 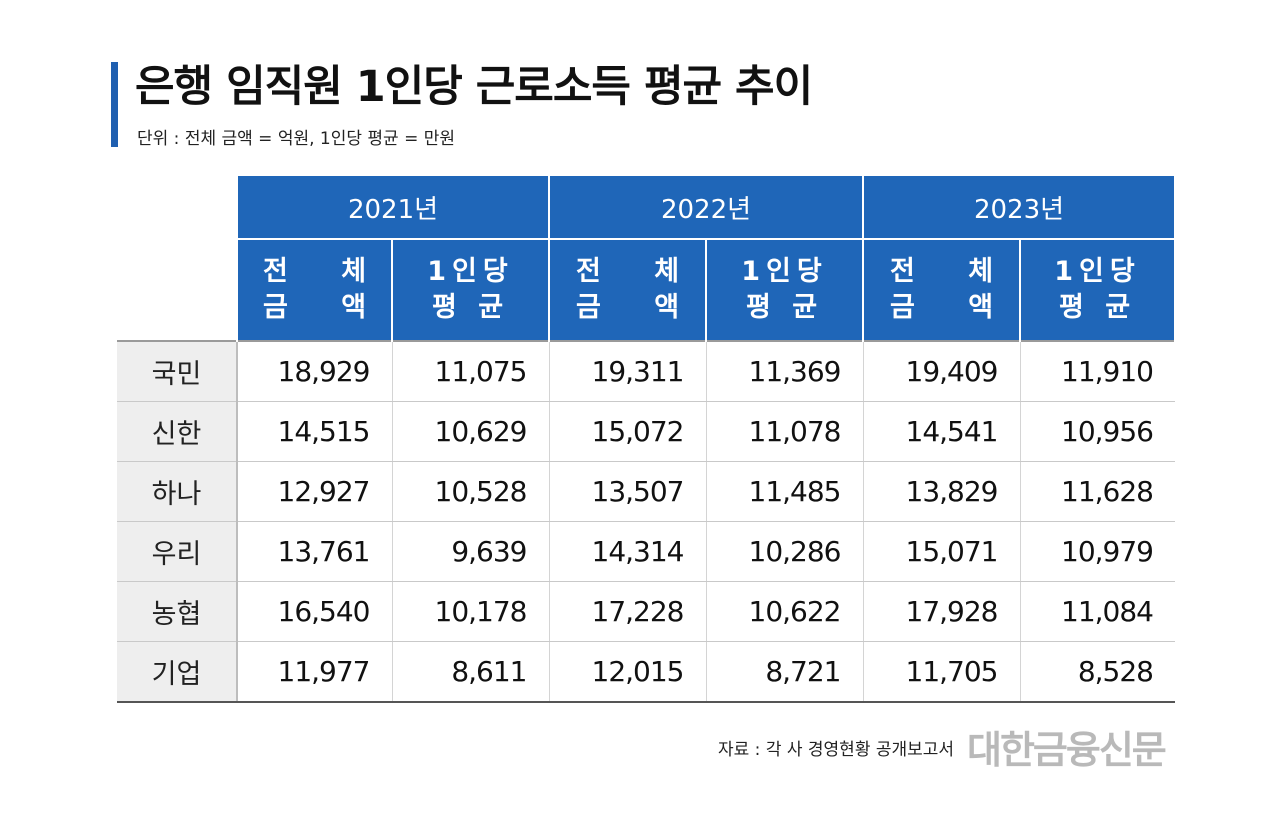 What do you see at coordinates (470, 371) in the screenshot?
I see `per-capita-cell: 11,075` at bounding box center [470, 371].